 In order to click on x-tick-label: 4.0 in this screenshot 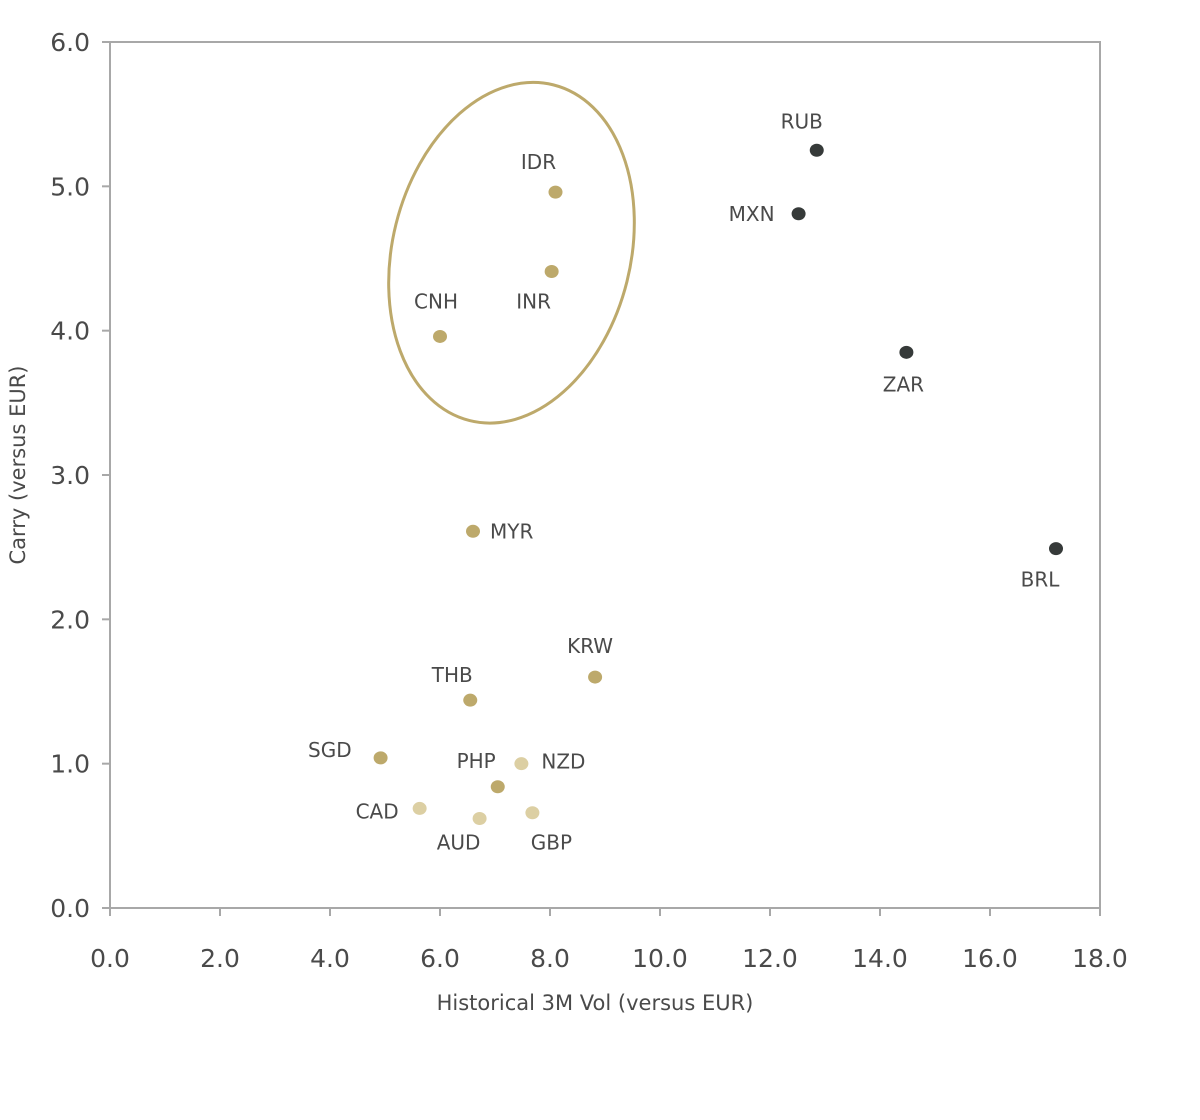, I will do `click(330, 958)`.